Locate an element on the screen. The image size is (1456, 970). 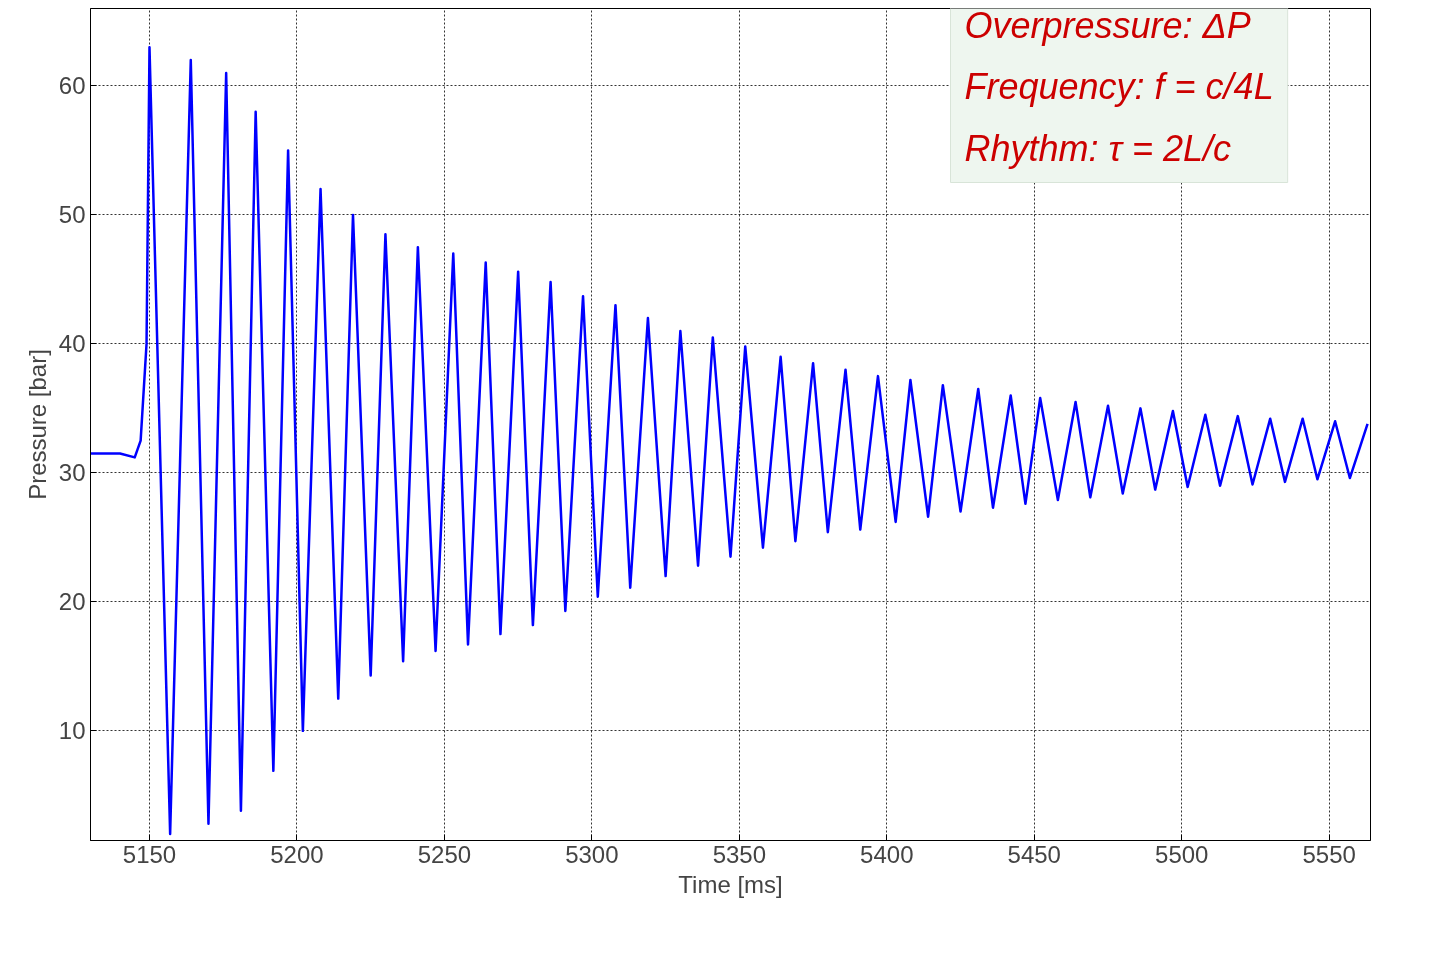
y-tick-label: 20 is located at coordinates (72, 602).